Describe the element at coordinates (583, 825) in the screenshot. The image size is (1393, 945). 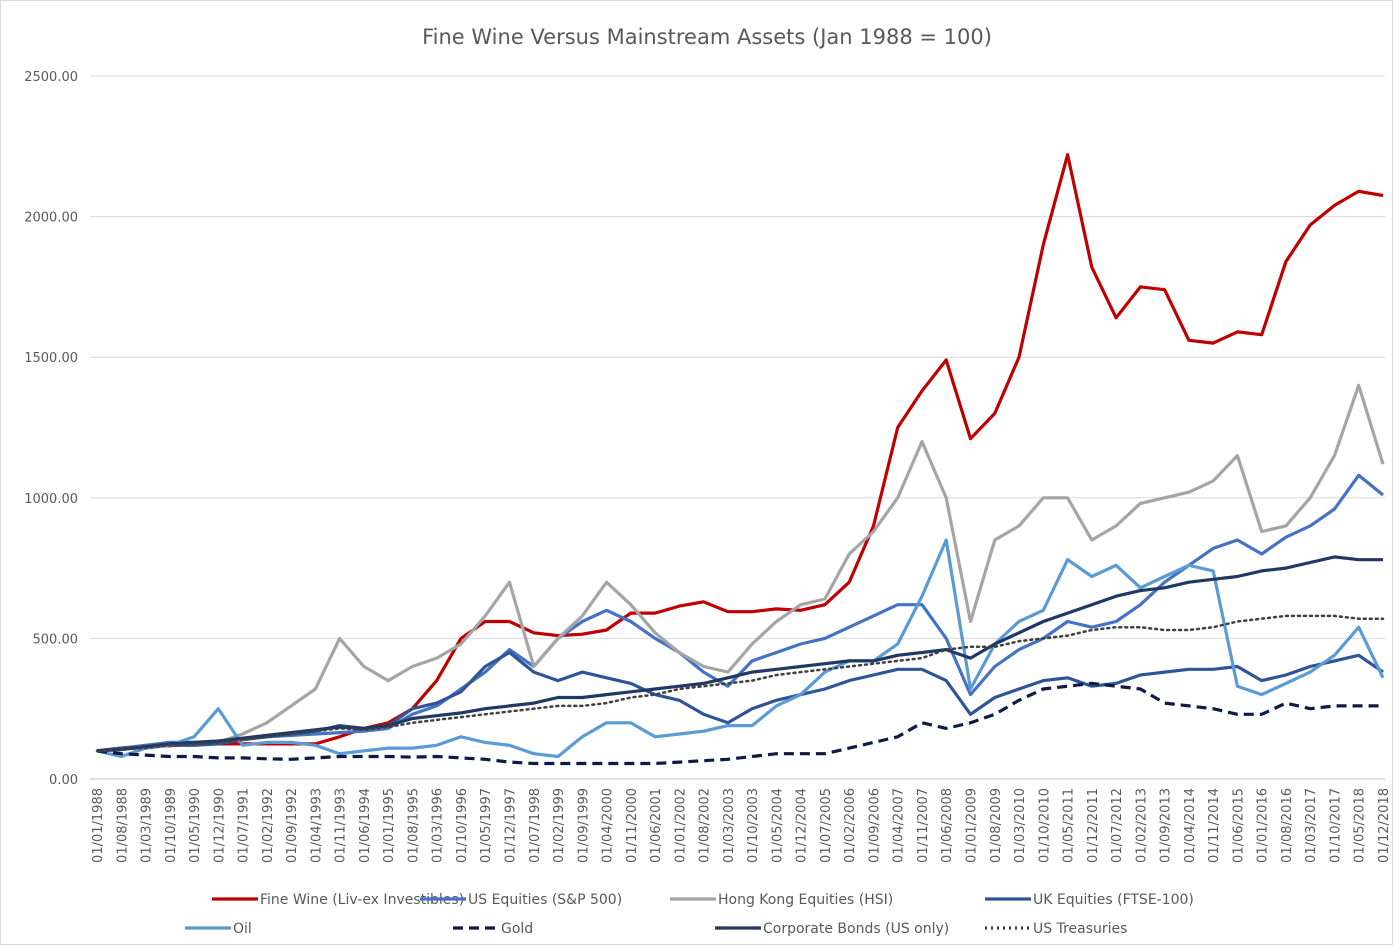
I see `x-tick-label: 01/09/1999` at that location.